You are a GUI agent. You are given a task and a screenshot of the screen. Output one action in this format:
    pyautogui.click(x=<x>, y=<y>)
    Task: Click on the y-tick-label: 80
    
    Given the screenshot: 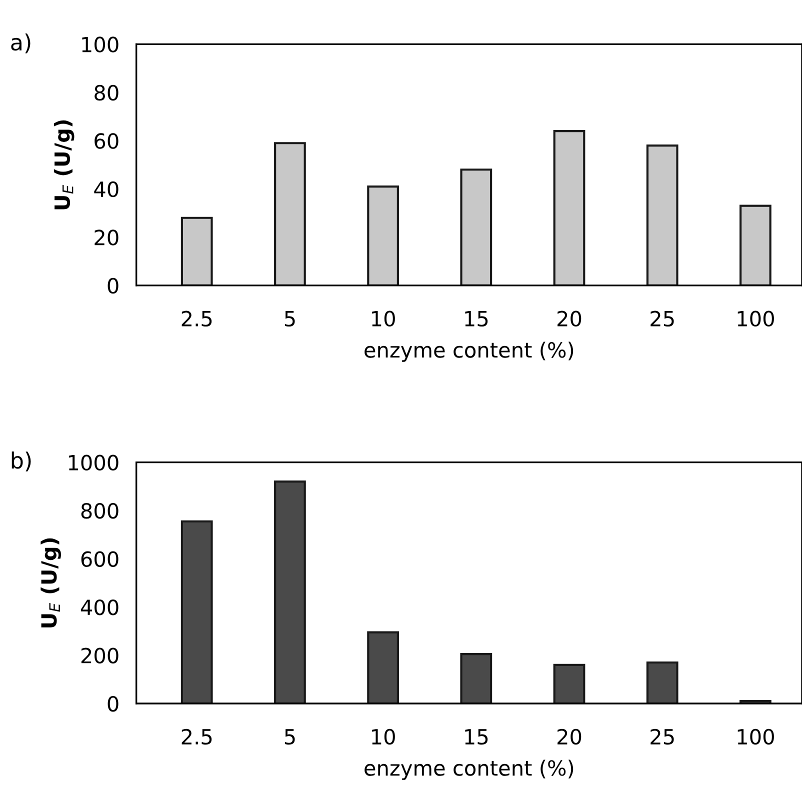 What is the action you would take?
    pyautogui.click(x=106, y=92)
    